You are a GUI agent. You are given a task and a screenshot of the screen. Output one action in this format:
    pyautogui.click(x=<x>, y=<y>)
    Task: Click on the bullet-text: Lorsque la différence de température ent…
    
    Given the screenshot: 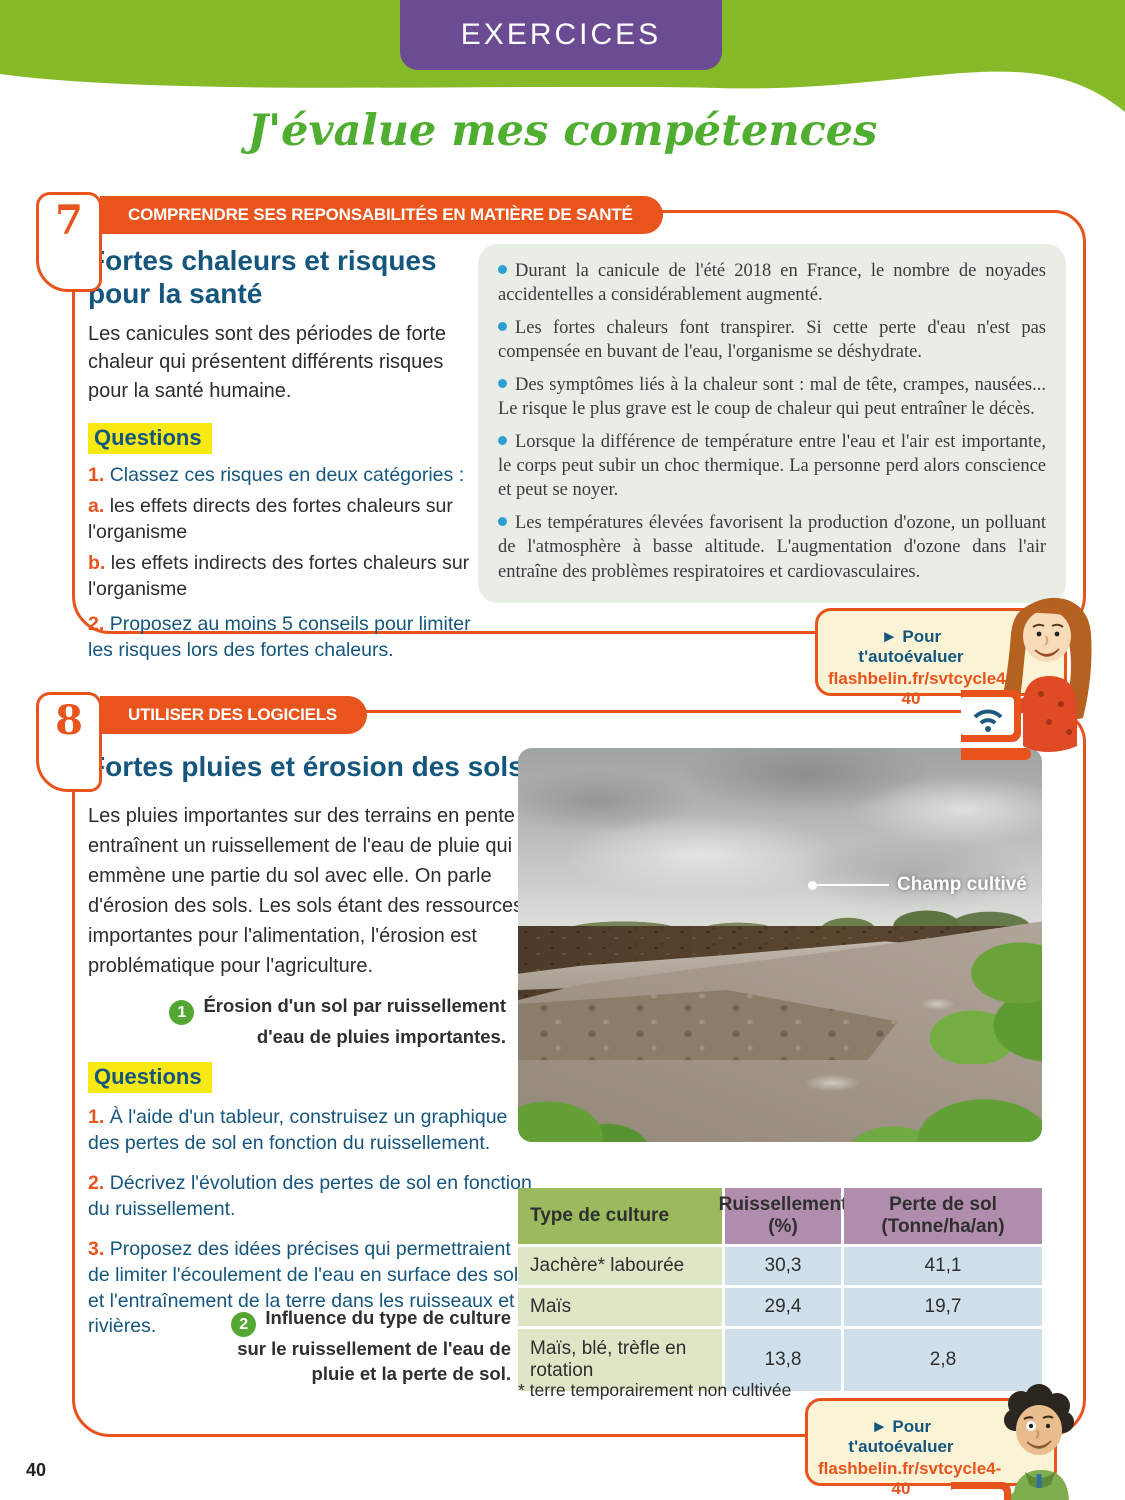 What is the action you would take?
    pyautogui.click(x=772, y=466)
    